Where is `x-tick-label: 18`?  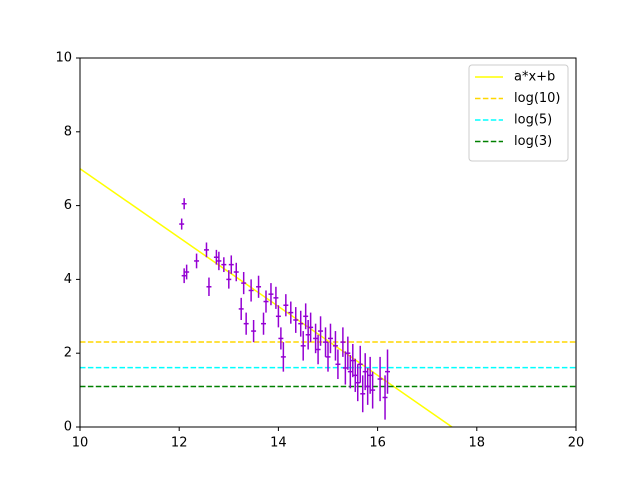 x-tick-label: 18 is located at coordinates (477, 443).